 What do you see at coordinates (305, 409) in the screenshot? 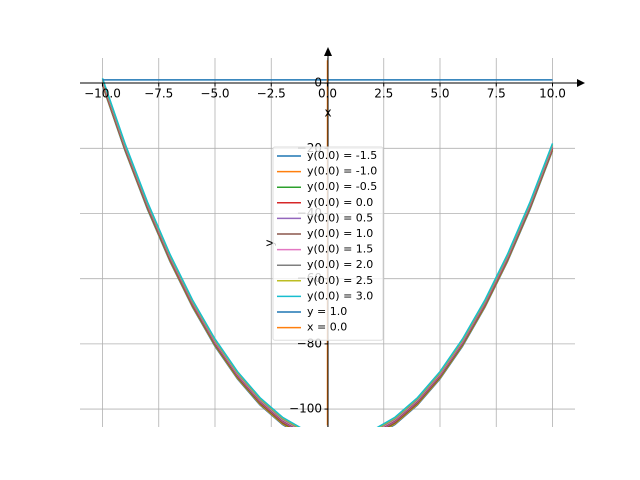
I see `y-tick-label: −100` at bounding box center [305, 409].